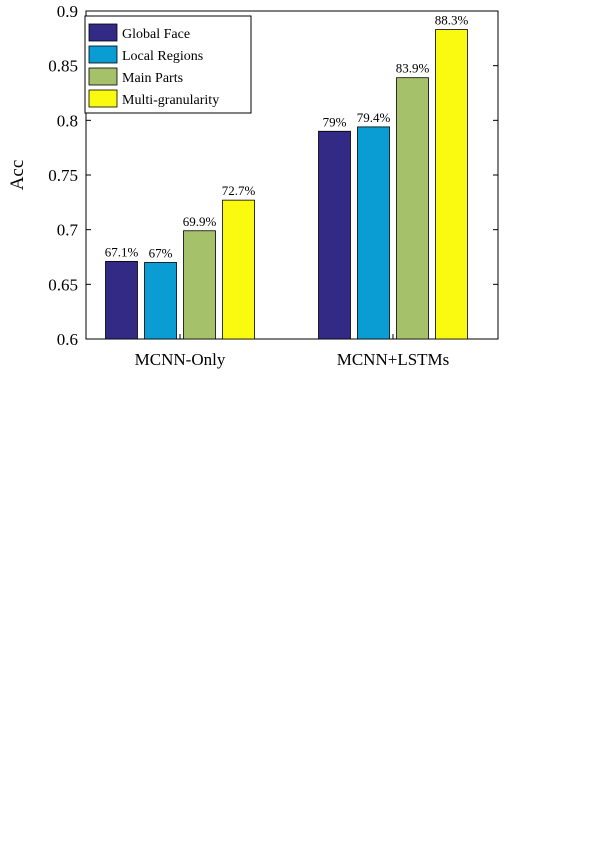  Describe the element at coordinates (67, 120) in the screenshot. I see `y-tick-label: 0.8` at that location.